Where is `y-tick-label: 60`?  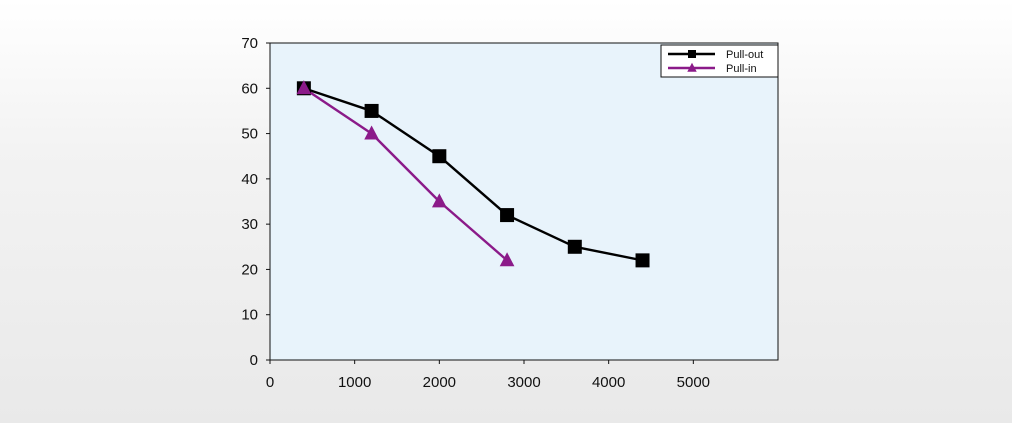 y-tick-label: 60 is located at coordinates (249, 88).